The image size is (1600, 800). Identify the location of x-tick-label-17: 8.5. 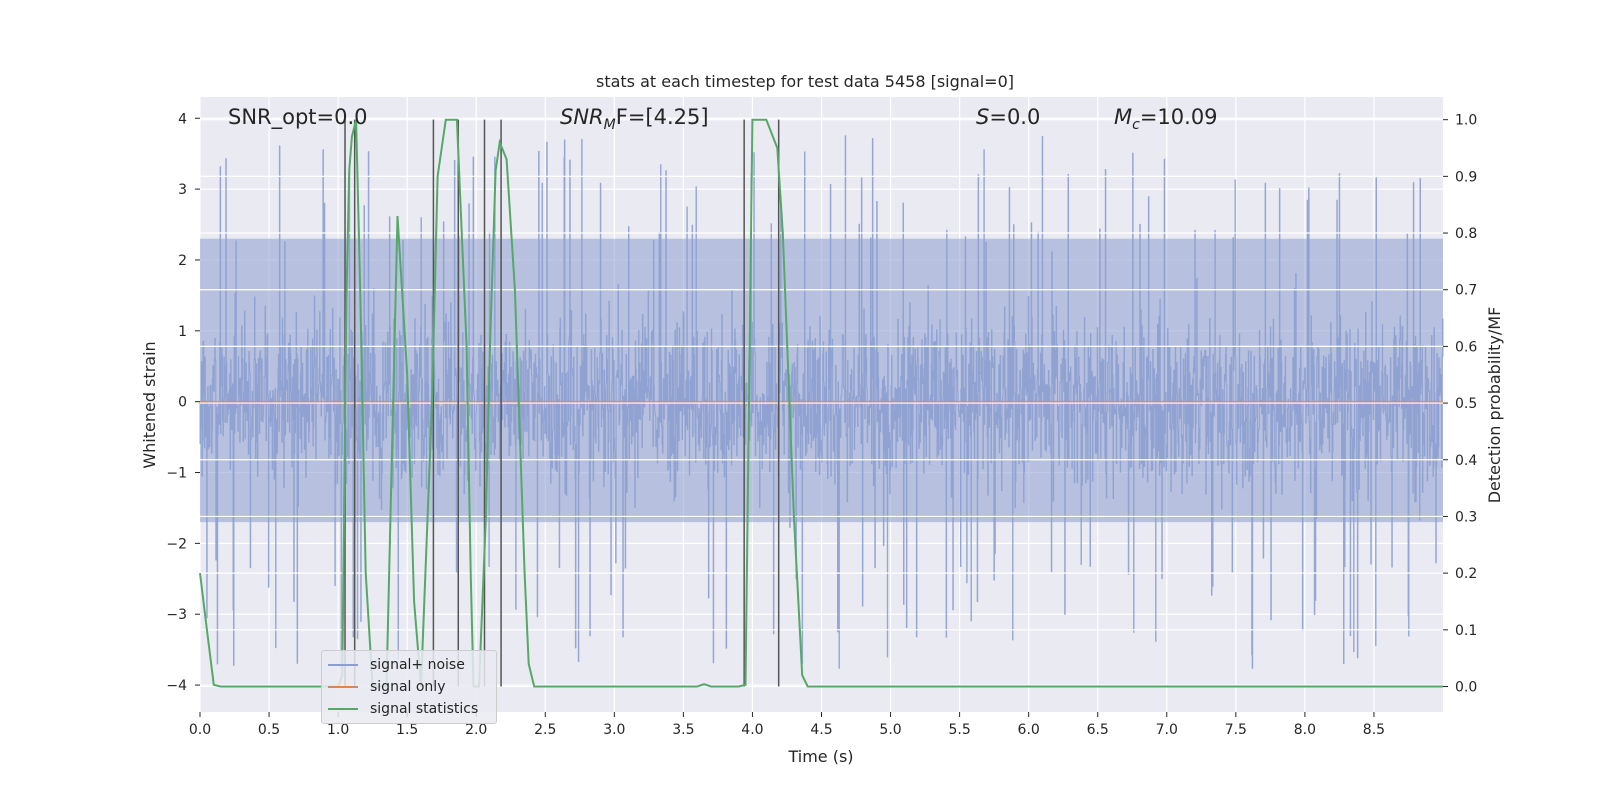
(1374, 730).